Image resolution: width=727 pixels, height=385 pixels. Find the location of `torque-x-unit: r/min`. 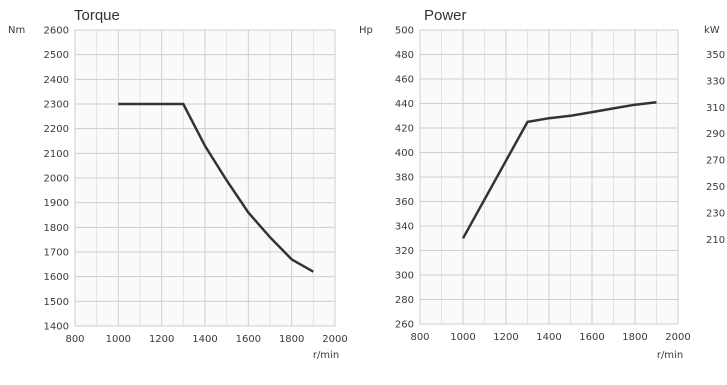

torque-x-unit: r/min is located at coordinates (326, 355).